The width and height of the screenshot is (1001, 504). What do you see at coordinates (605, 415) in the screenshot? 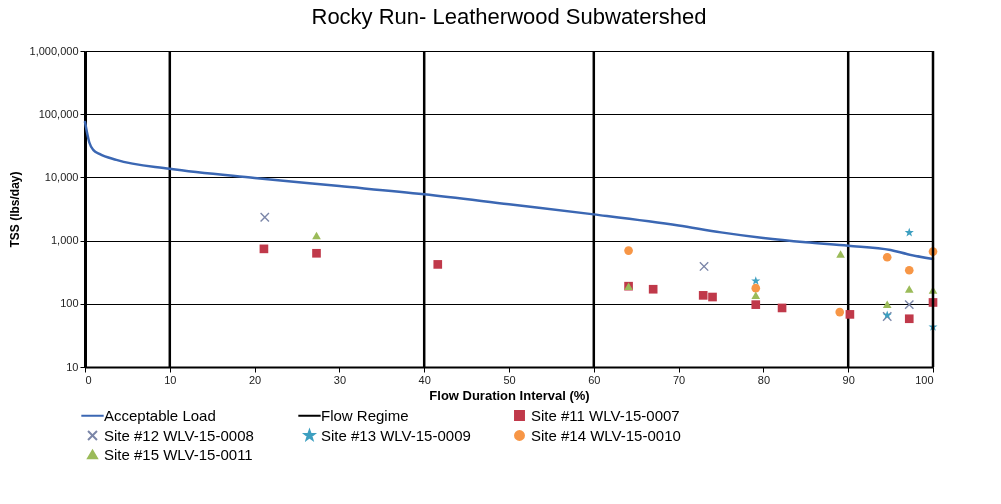
I see `legend-label: Site #11 WLV-15-0007` at bounding box center [605, 415].